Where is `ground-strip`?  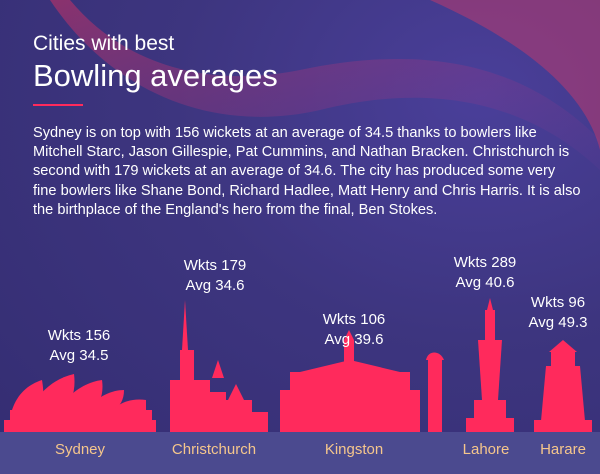
ground-strip is located at coordinates (300, 453).